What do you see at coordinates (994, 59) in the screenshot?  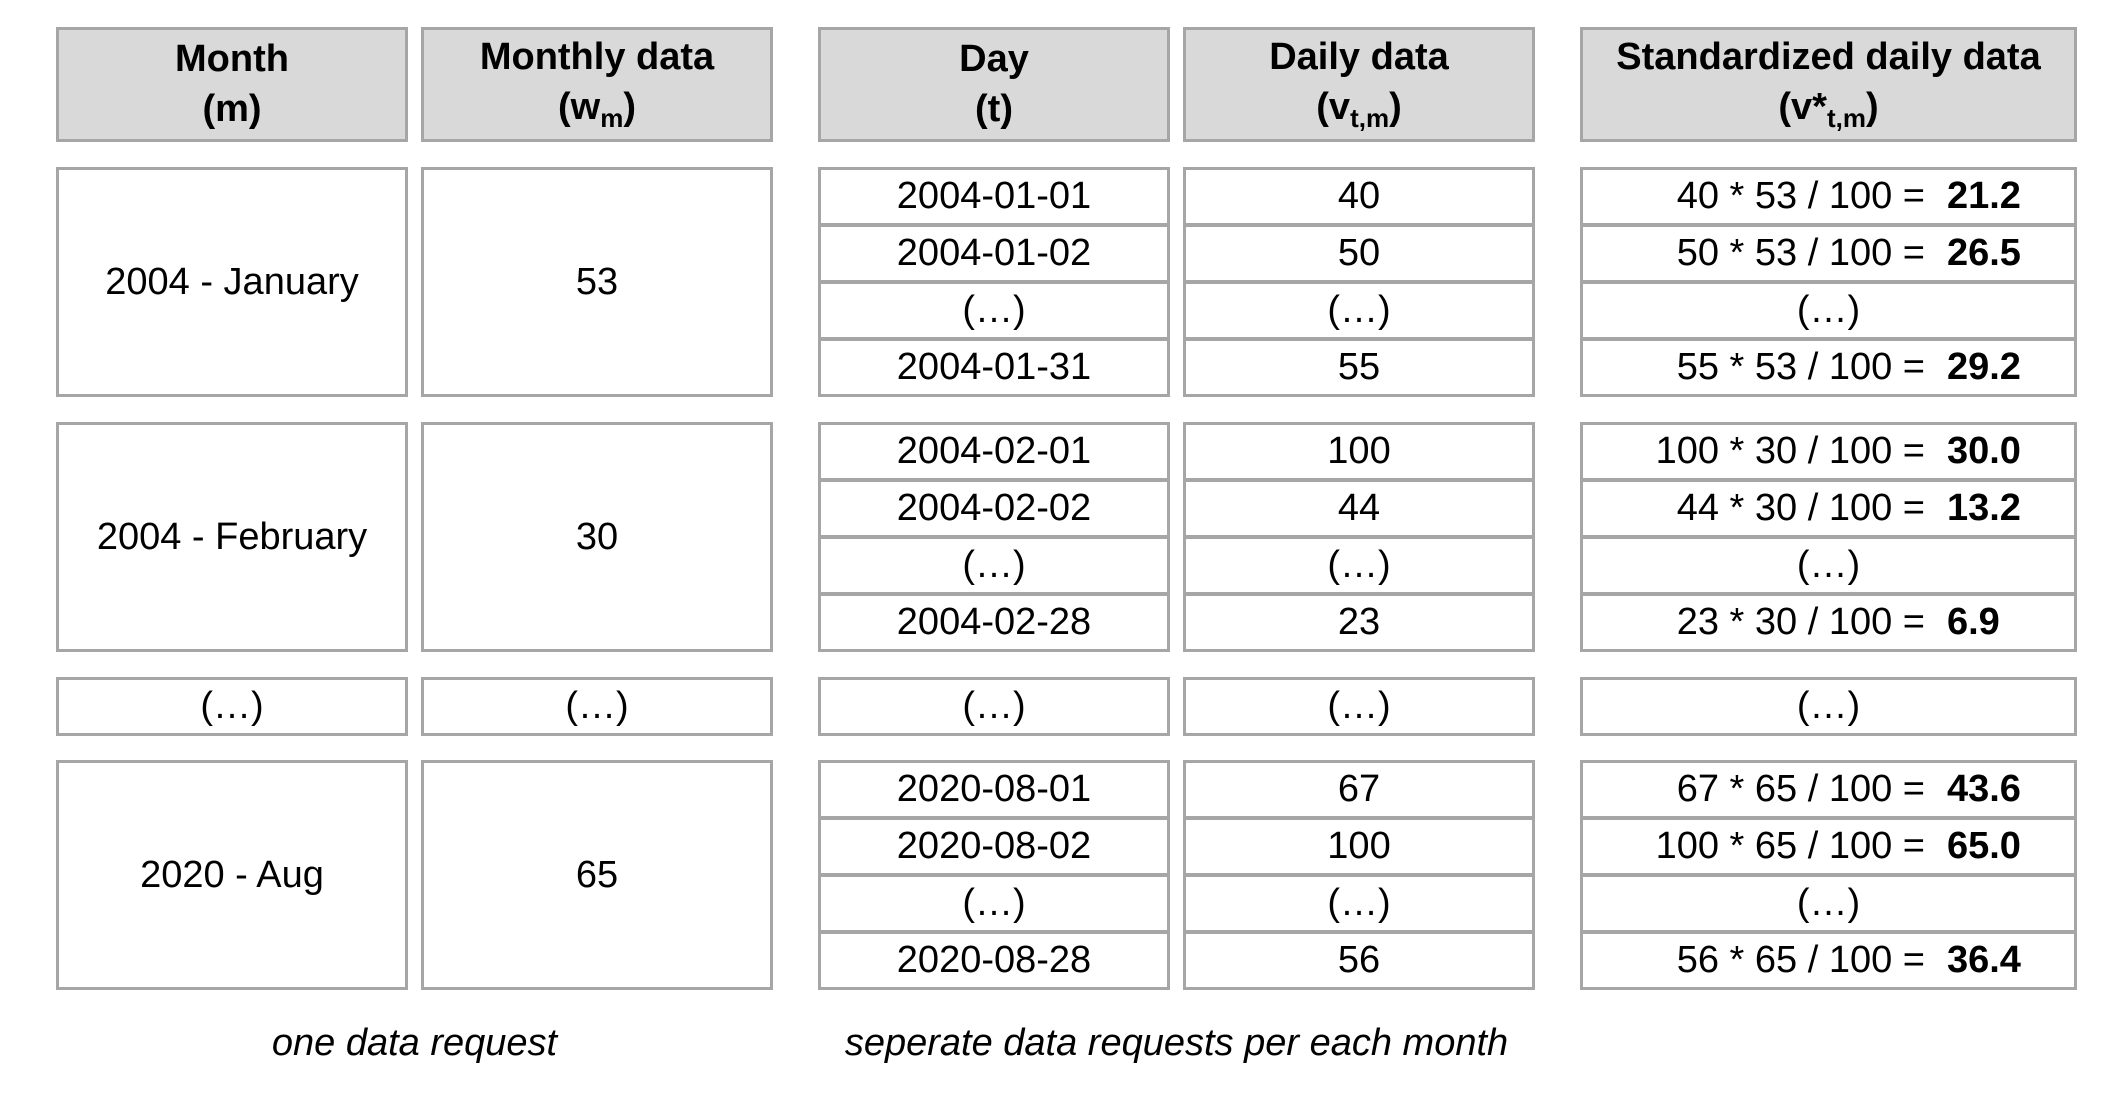 I see `header-day-title: Day` at bounding box center [994, 59].